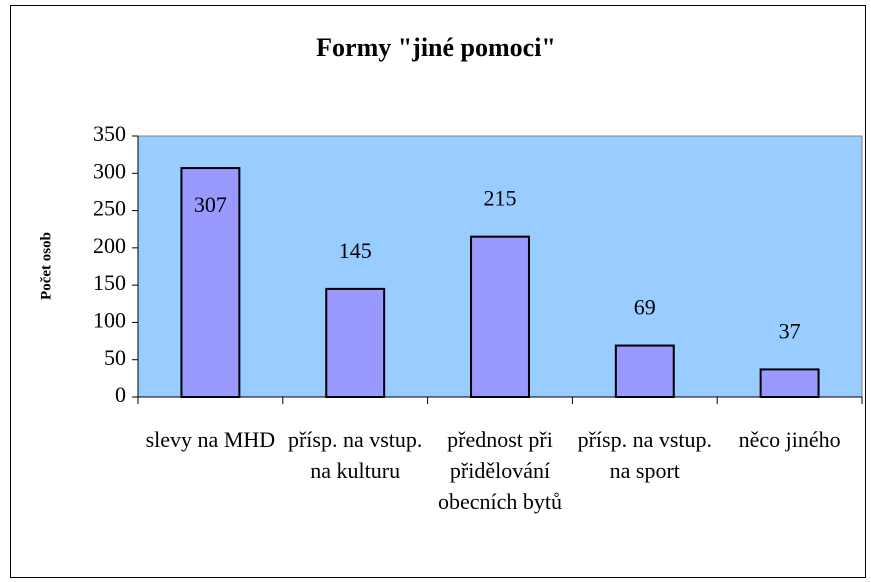 The image size is (871, 582). I want to click on data-label: 145, so click(355, 250).